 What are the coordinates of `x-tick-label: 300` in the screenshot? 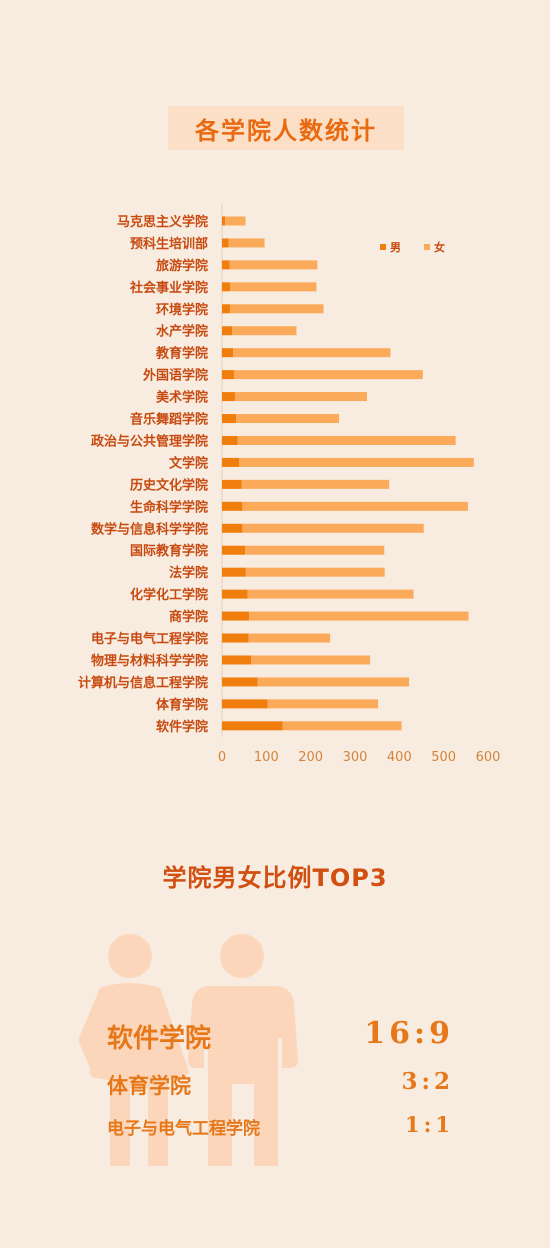 It's located at (355, 757).